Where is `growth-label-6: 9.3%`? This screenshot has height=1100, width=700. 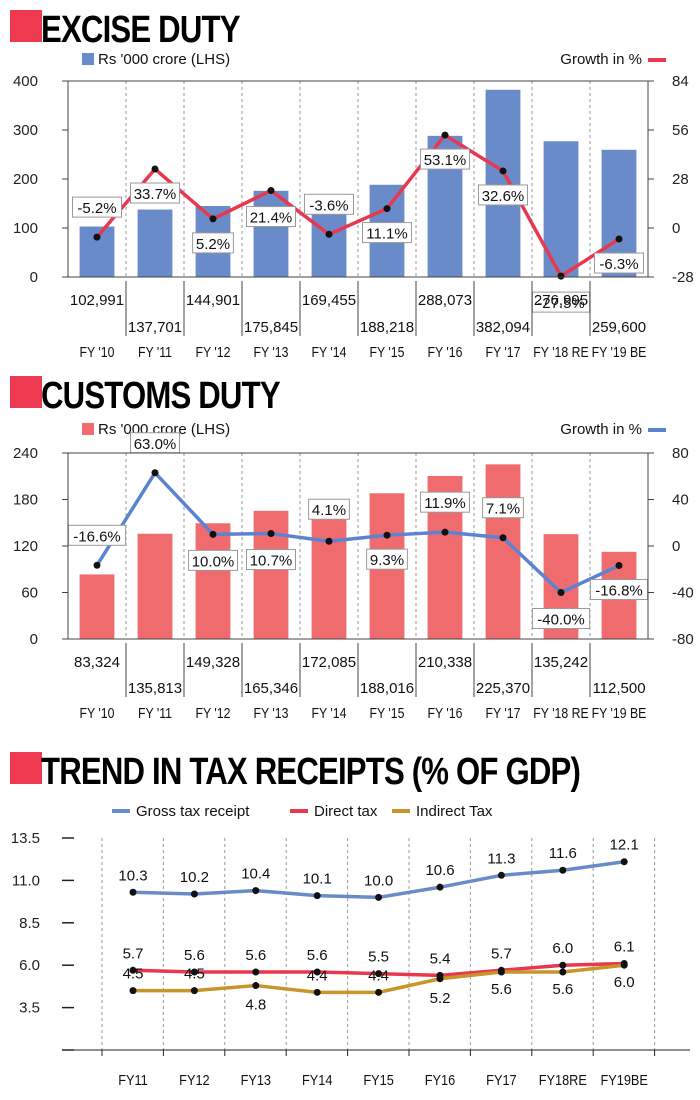
growth-label-6: 9.3% is located at coordinates (387, 559).